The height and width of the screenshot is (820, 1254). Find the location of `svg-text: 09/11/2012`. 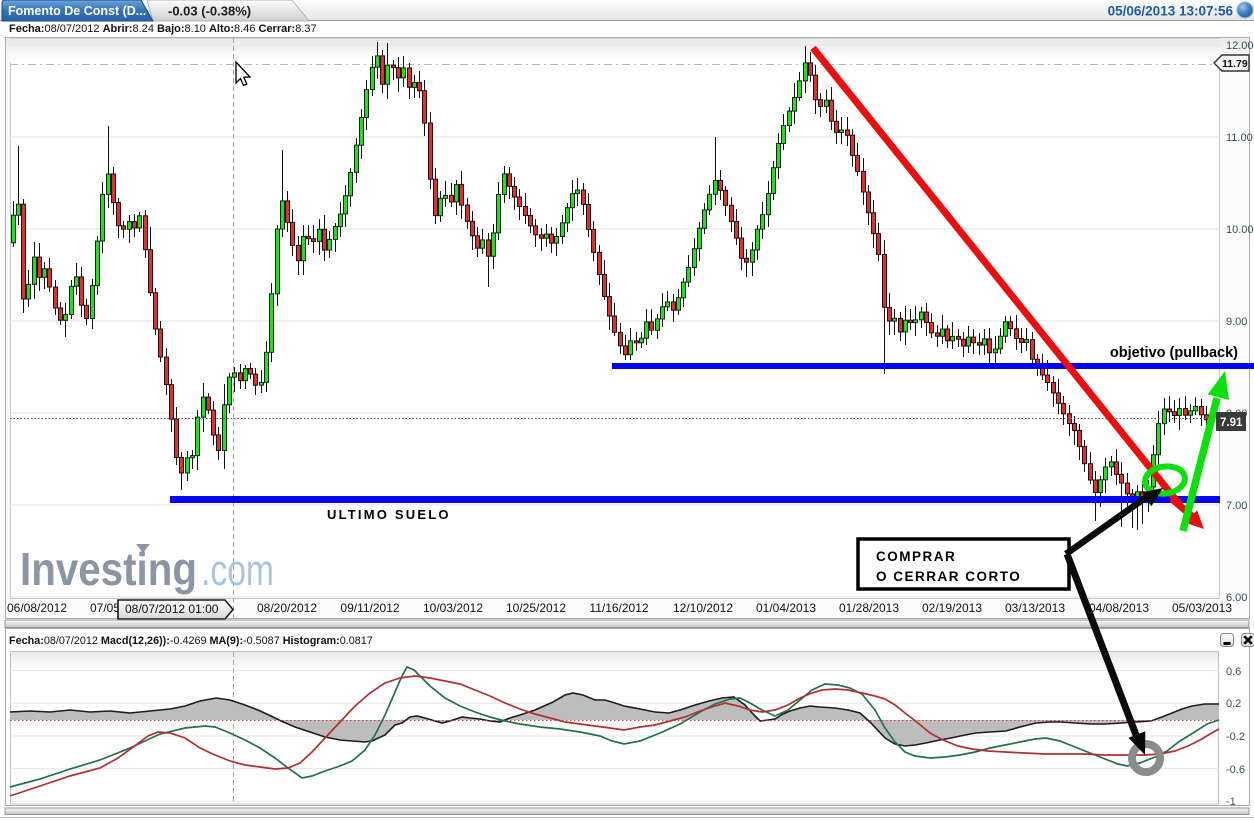

svg-text: 09/11/2012 is located at coordinates (369, 608).